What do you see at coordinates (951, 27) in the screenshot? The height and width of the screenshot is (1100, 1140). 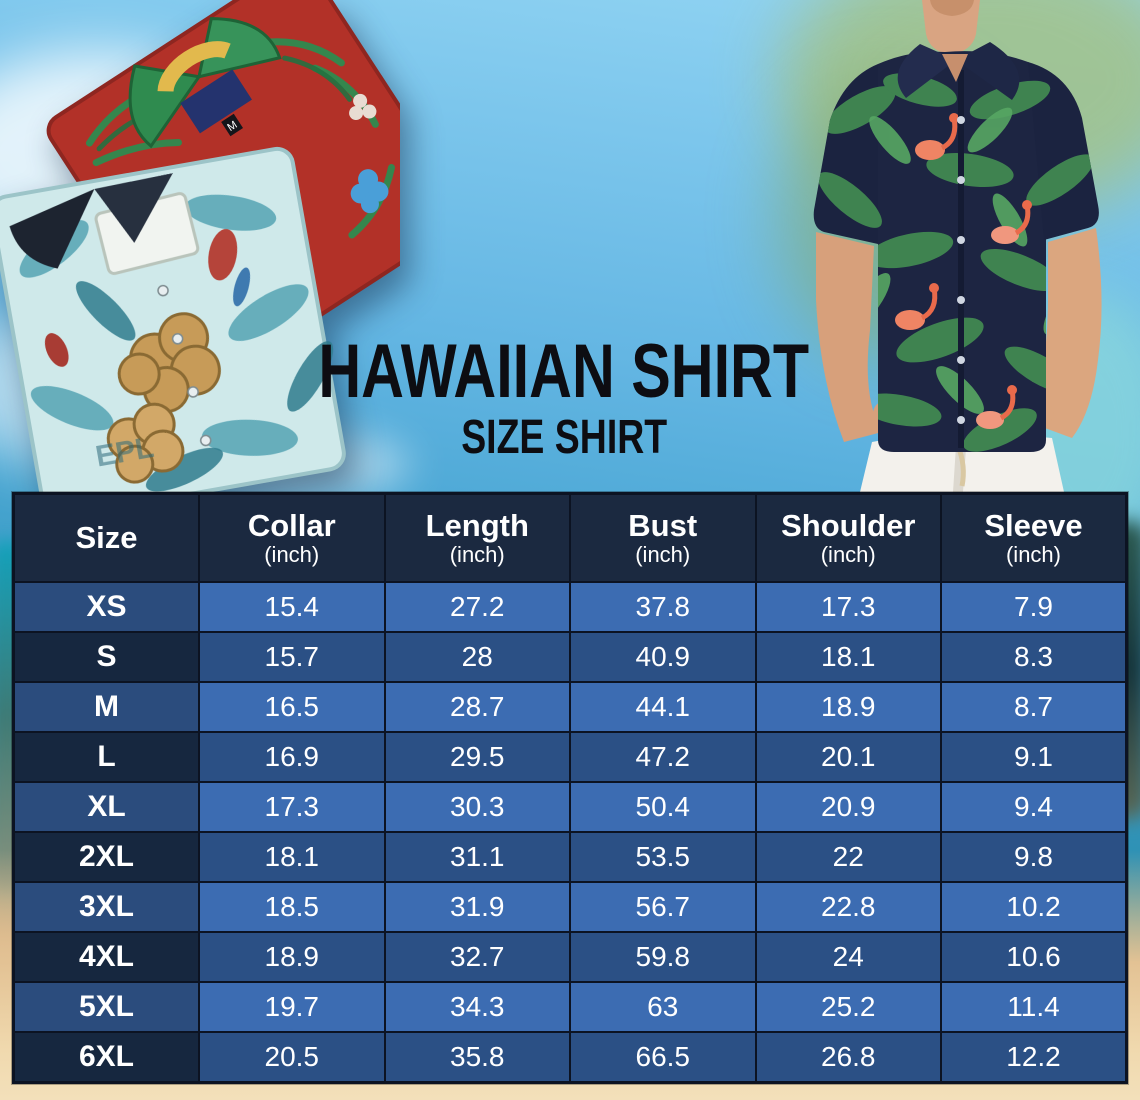 I see `neck` at bounding box center [951, 27].